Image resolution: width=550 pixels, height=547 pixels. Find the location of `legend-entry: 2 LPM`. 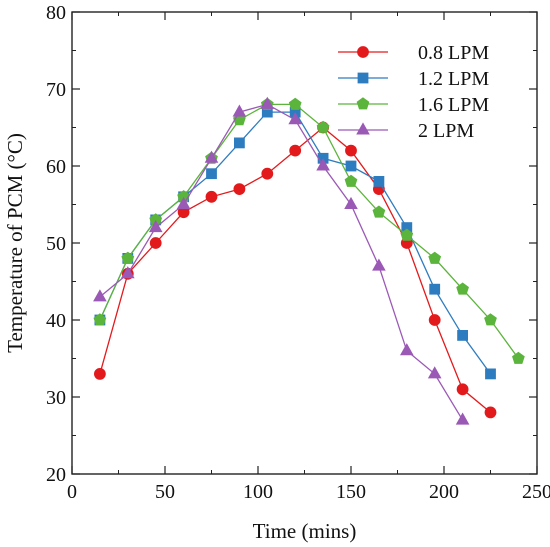

legend-entry: 2 LPM is located at coordinates (406, 131).